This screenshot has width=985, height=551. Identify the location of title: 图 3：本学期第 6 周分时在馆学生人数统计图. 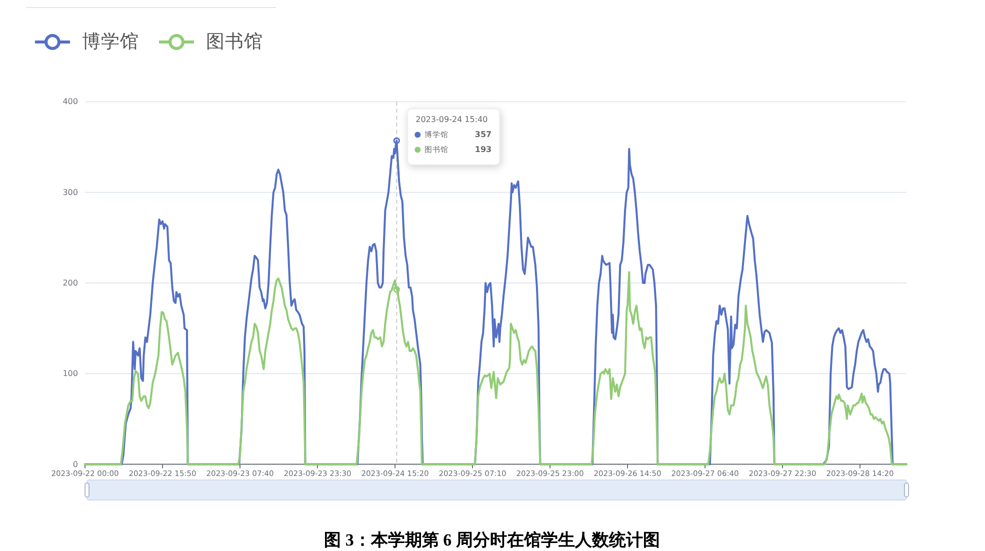
(492, 540).